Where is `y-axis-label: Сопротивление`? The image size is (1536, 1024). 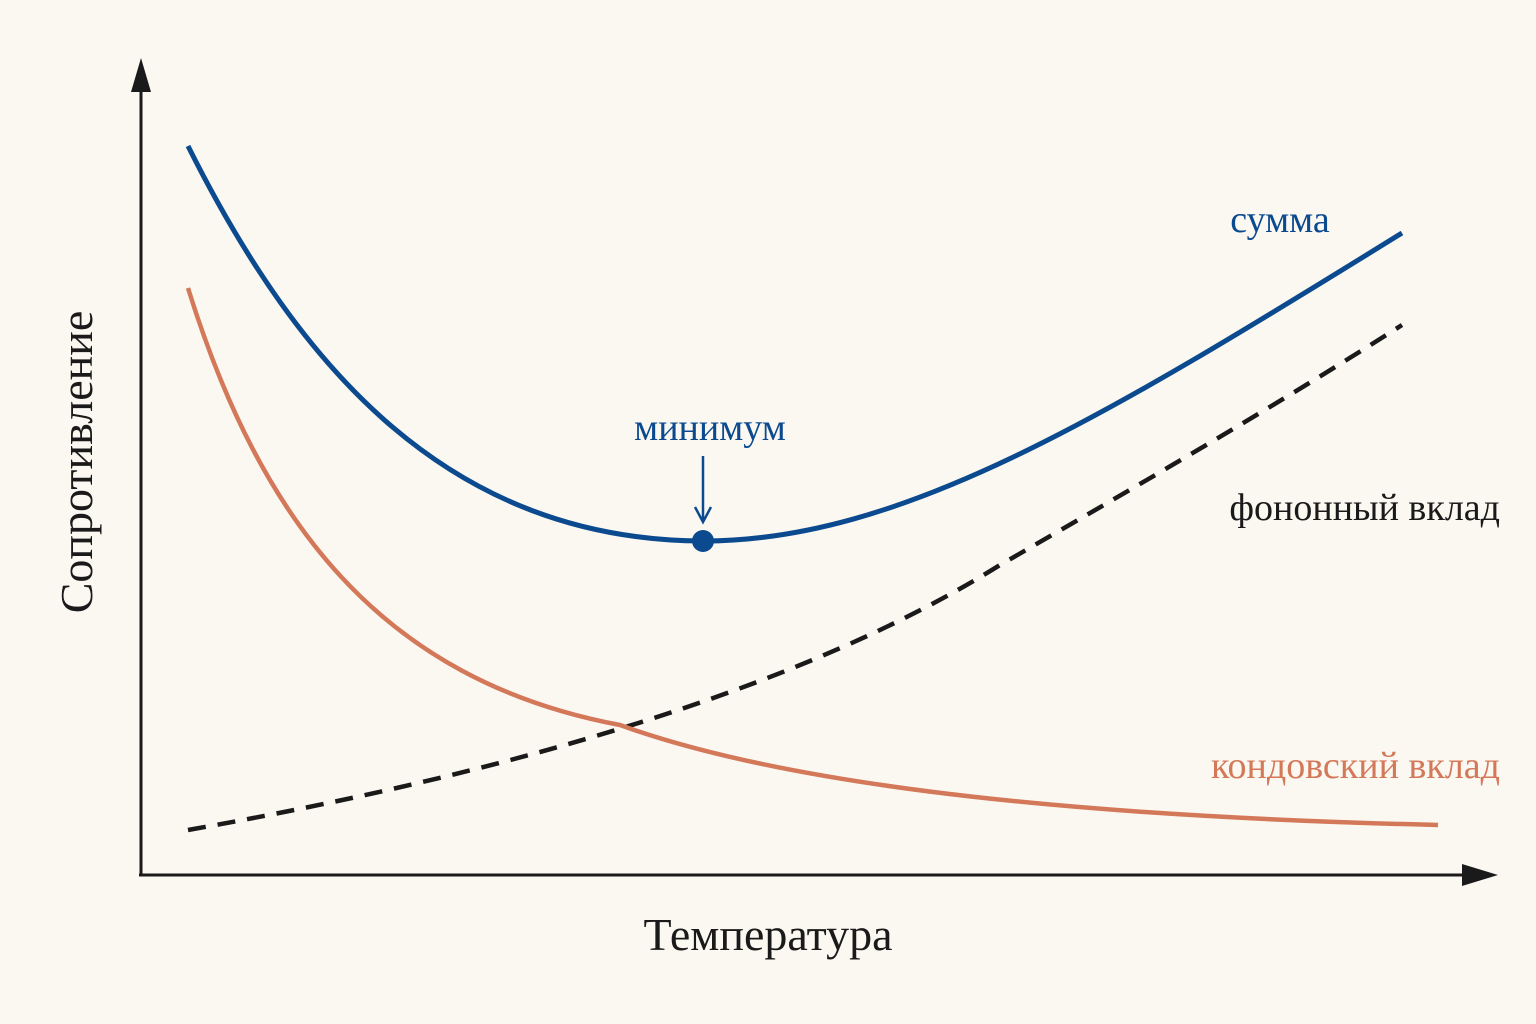
y-axis-label: Сопротивление is located at coordinates (76, 462).